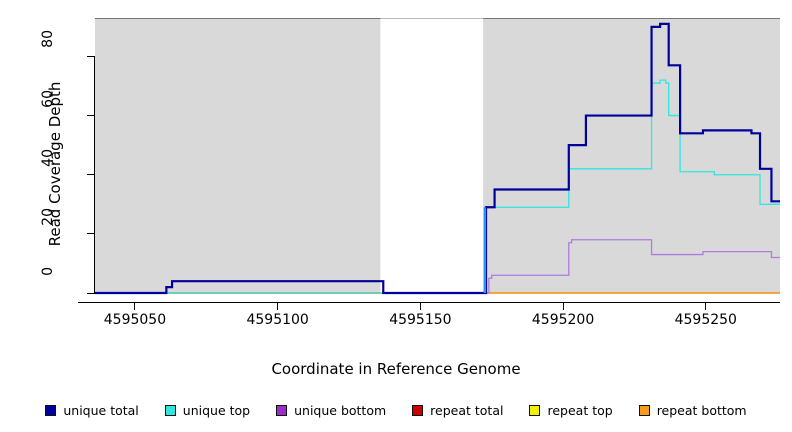 The image size is (792, 432). Describe the element at coordinates (48, 271) in the screenshot. I see `y-tick-label: 0` at that location.